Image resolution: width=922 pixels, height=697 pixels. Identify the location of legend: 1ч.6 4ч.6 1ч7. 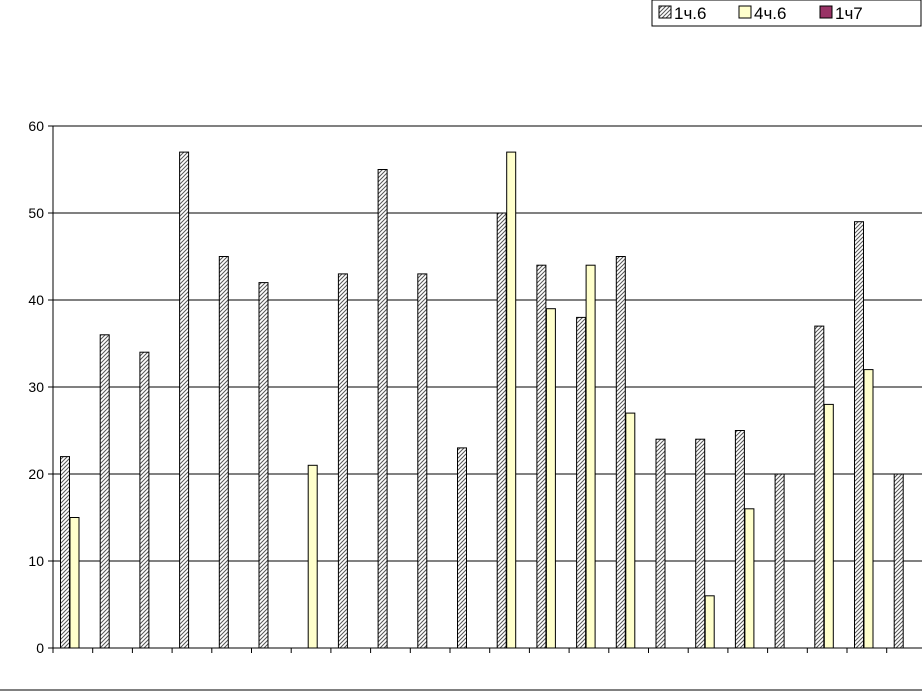
(786, 13).